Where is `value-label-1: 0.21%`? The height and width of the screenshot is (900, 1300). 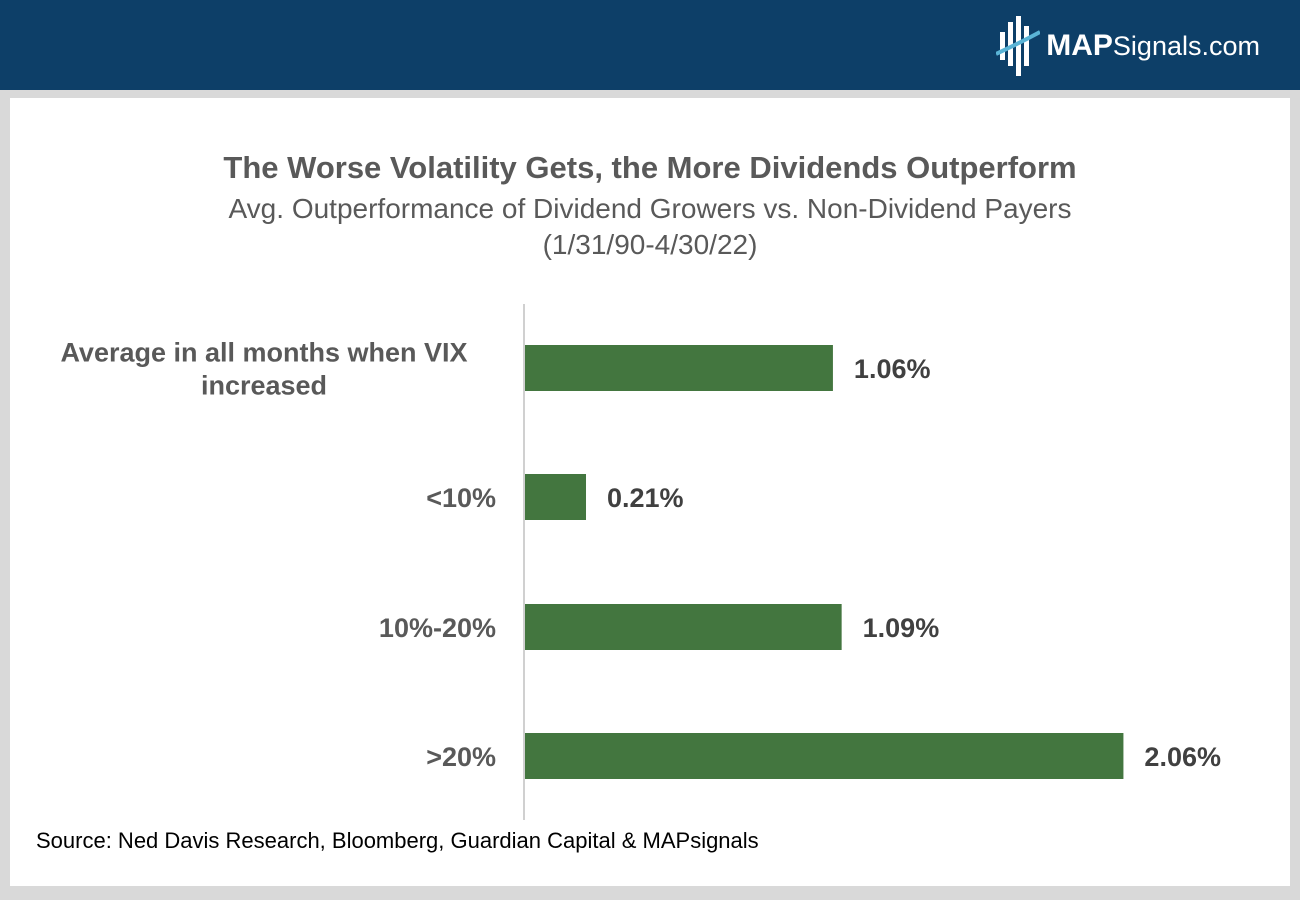 value-label-1: 0.21% is located at coordinates (645, 498).